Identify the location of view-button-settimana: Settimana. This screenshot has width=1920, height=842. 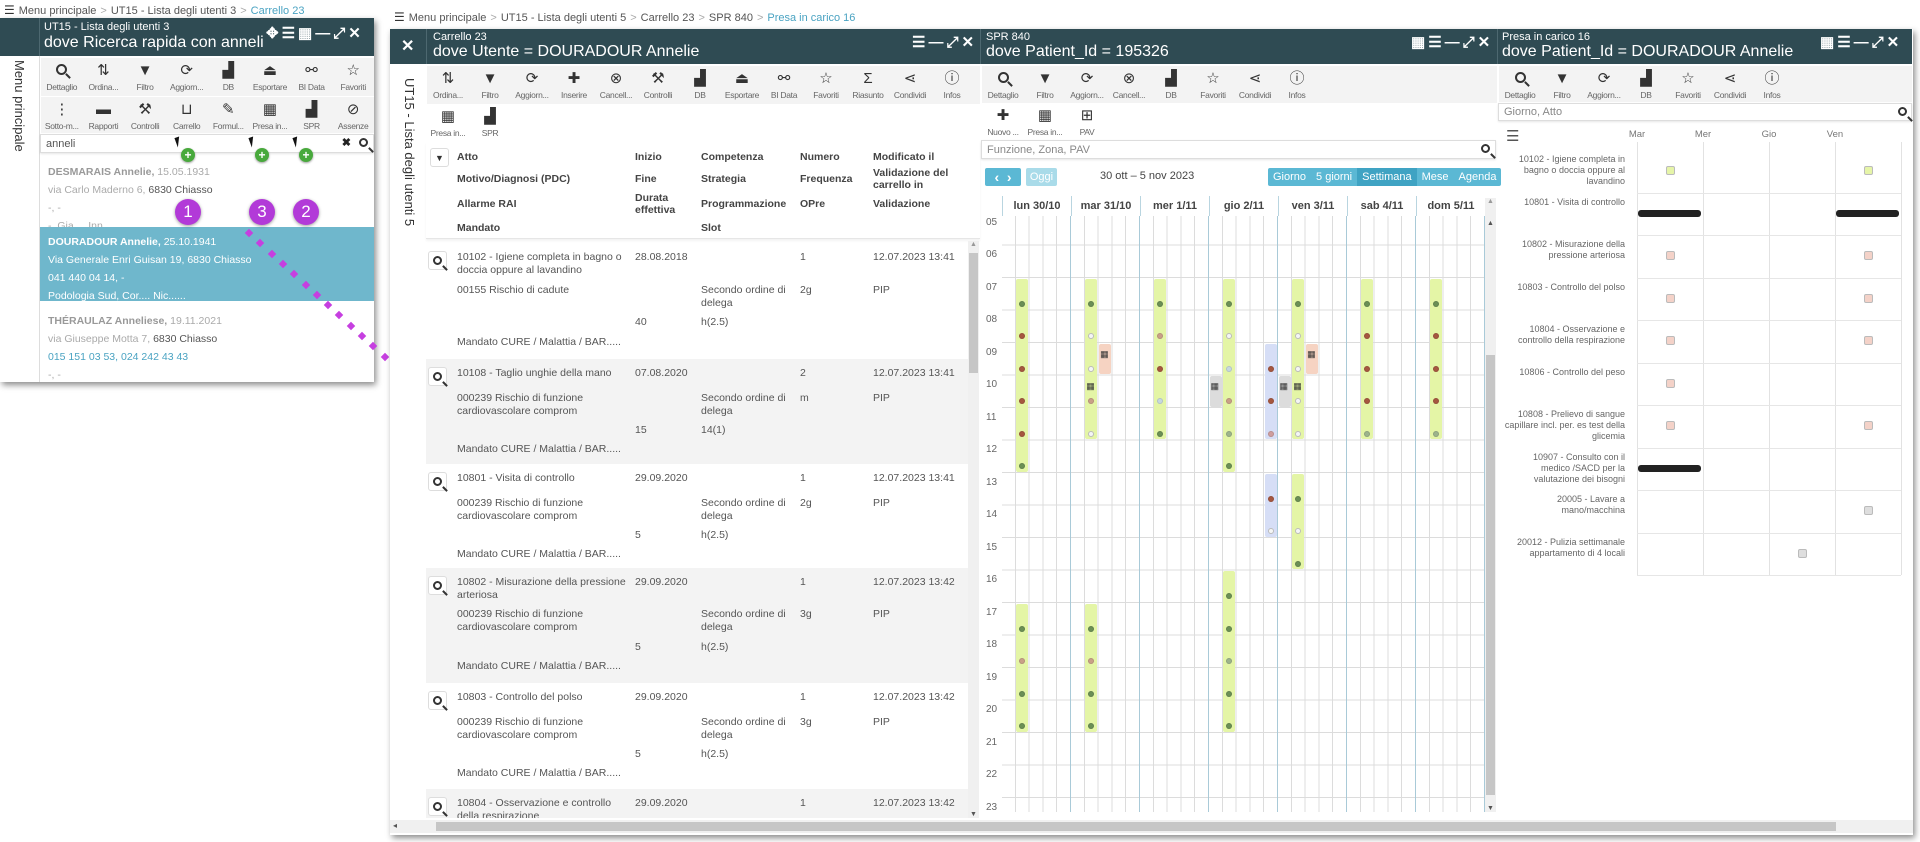
(1387, 177).